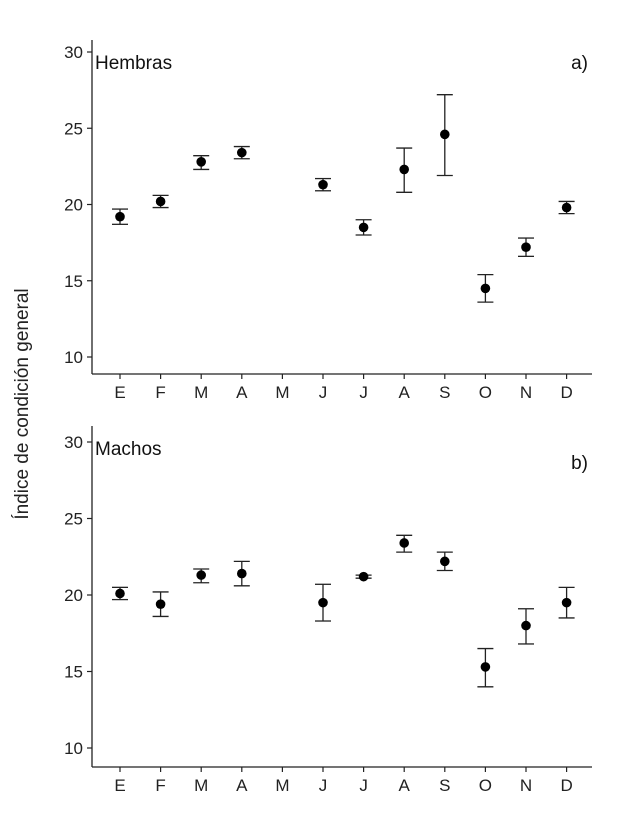 This screenshot has height=838, width=644. Describe the element at coordinates (579, 463) in the screenshot. I see `panel-letter: b)` at that location.